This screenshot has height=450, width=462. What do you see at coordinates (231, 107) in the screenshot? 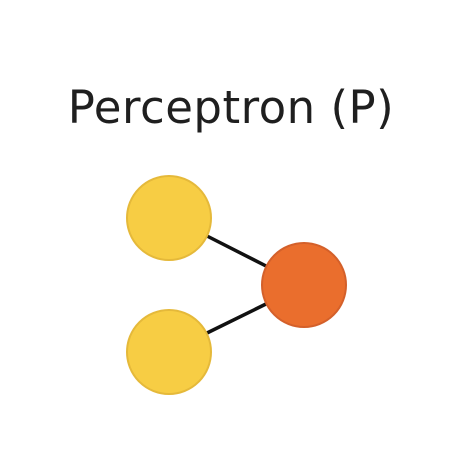
I see `diagram-title: Perceptron (P)` at bounding box center [231, 107].